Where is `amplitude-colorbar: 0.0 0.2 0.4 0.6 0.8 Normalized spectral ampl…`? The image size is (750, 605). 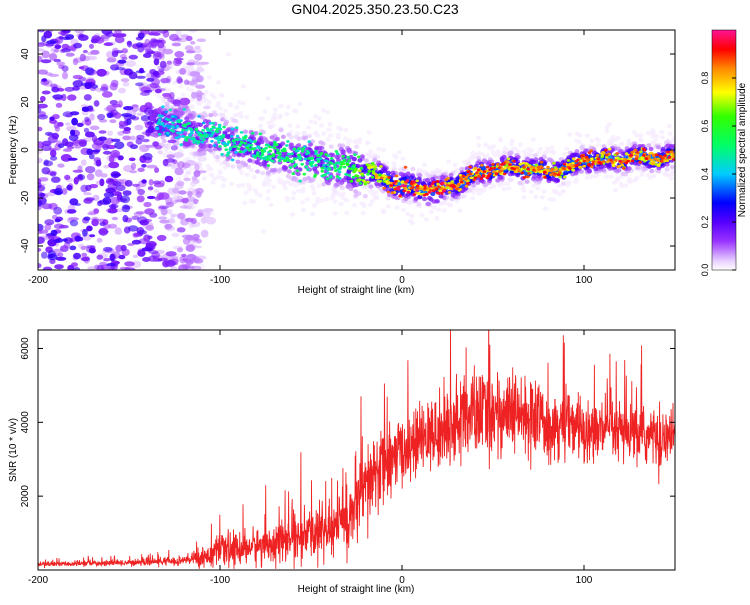
amplitude-colorbar: 0.0 0.2 0.4 0.6 0.8 Normalized spectral ampl… is located at coordinates (724, 152).